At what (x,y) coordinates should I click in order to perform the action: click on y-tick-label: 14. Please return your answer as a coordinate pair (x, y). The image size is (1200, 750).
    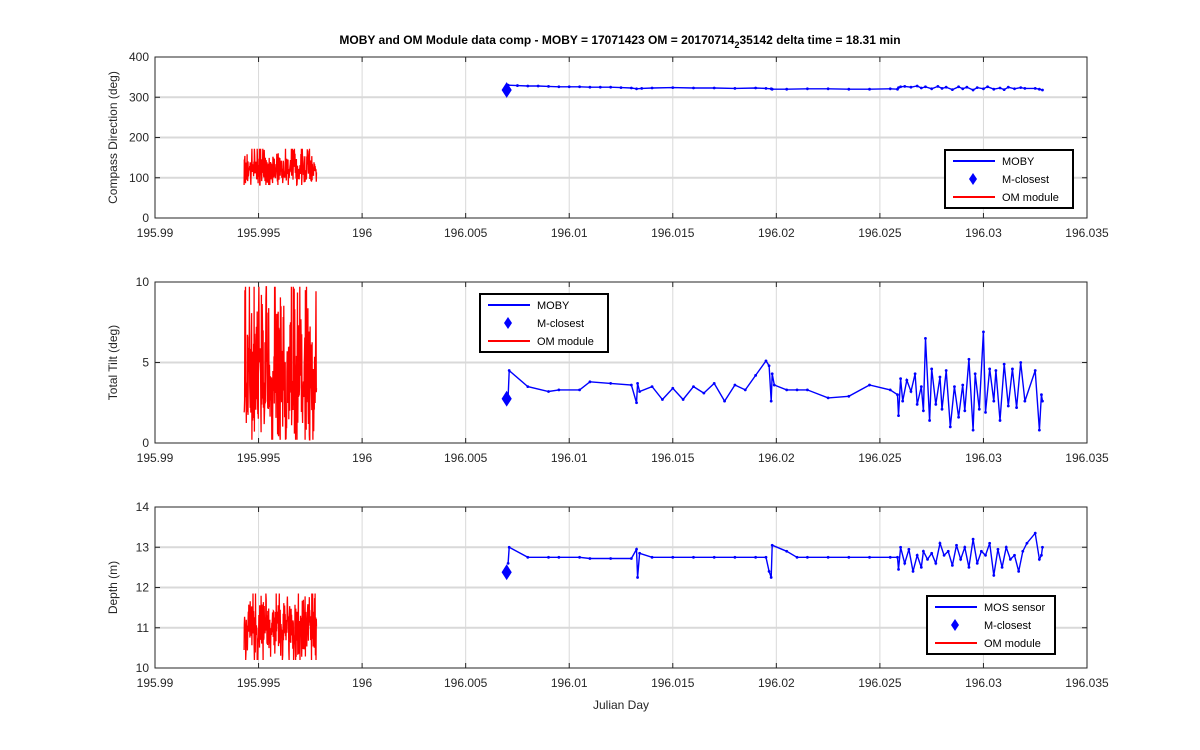
    Looking at the image, I should click on (143, 507).